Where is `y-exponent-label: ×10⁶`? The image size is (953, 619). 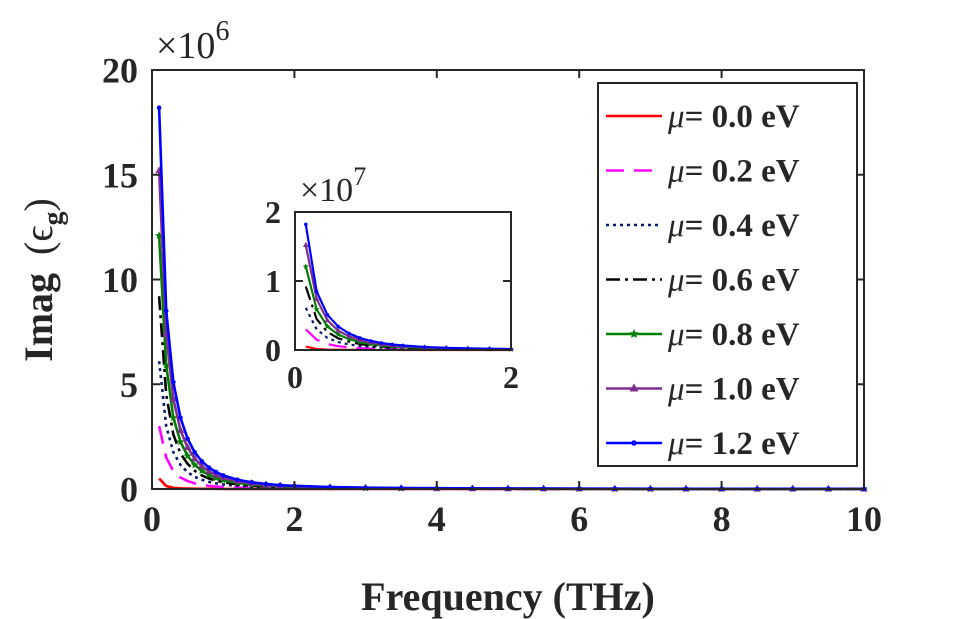 y-exponent-label: ×10⁶ is located at coordinates (192, 41).